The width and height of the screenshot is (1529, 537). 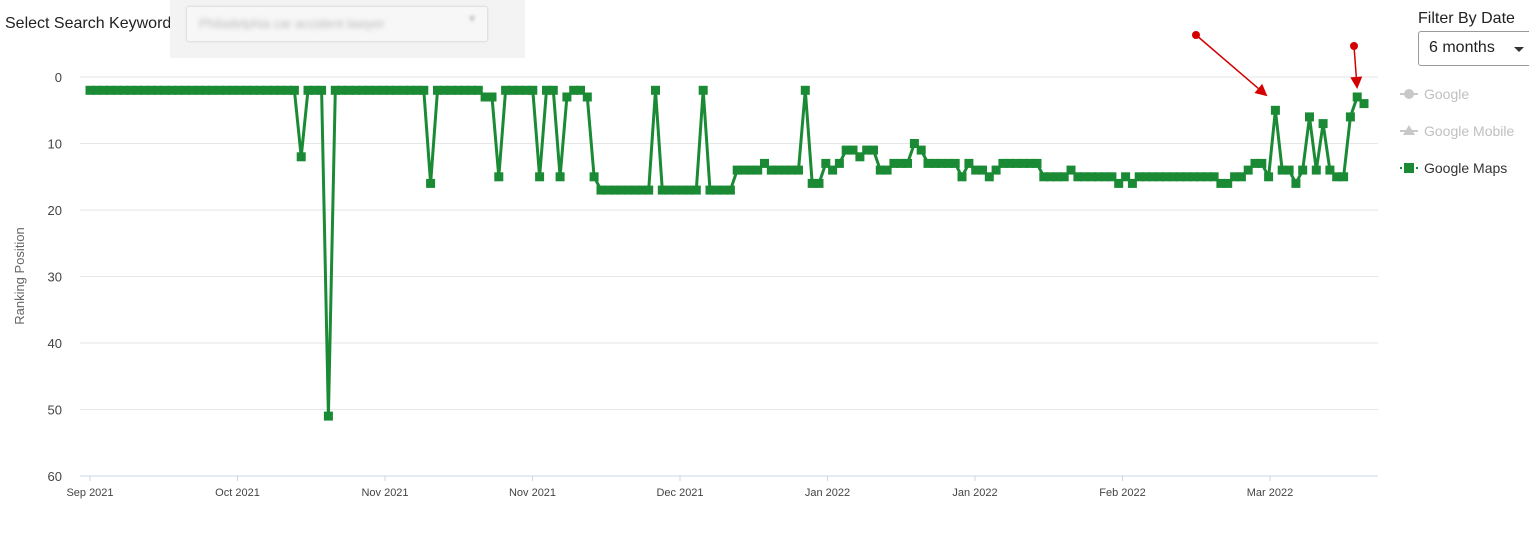 I want to click on date-range-select: 6 months, so click(x=1473, y=48).